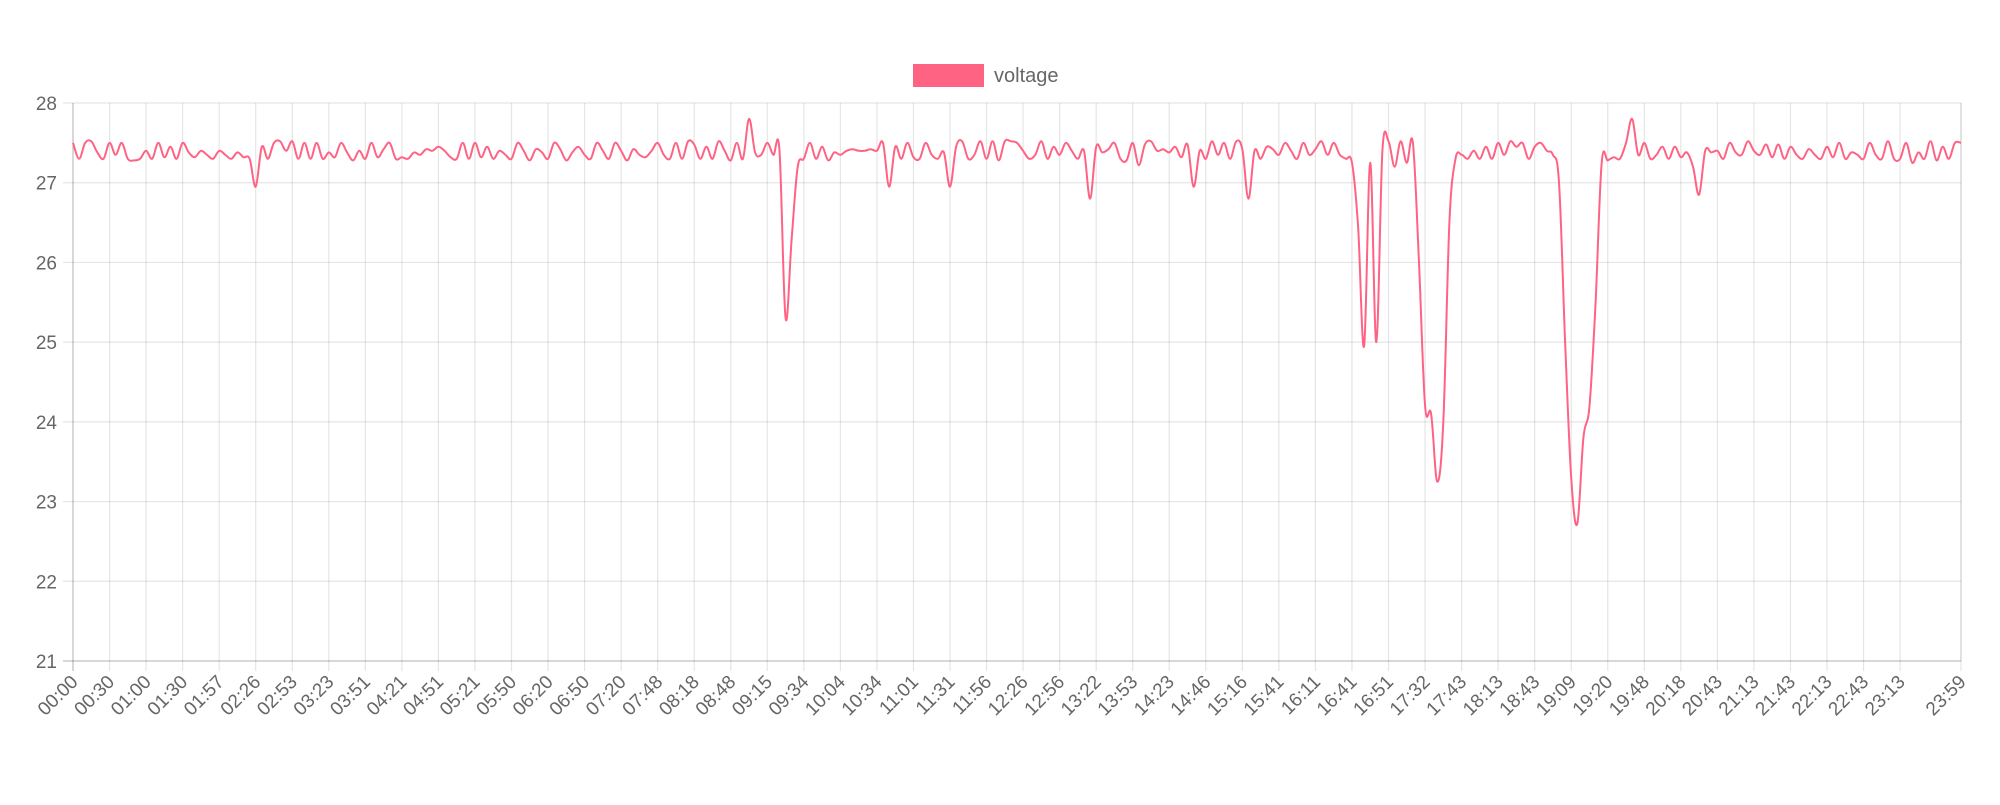 This screenshot has width=2000, height=805. What do you see at coordinates (935, 695) in the screenshot?
I see `x-tick-label: 11:31` at bounding box center [935, 695].